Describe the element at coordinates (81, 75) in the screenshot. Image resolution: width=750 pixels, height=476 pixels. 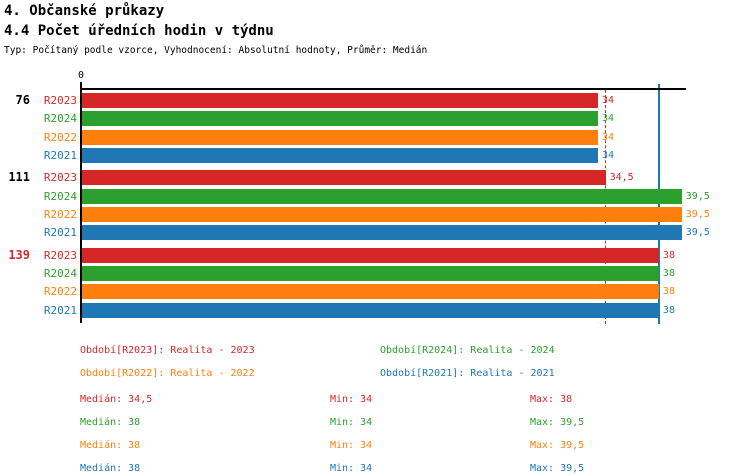
I see `x-axis-zero-label: 0` at that location.